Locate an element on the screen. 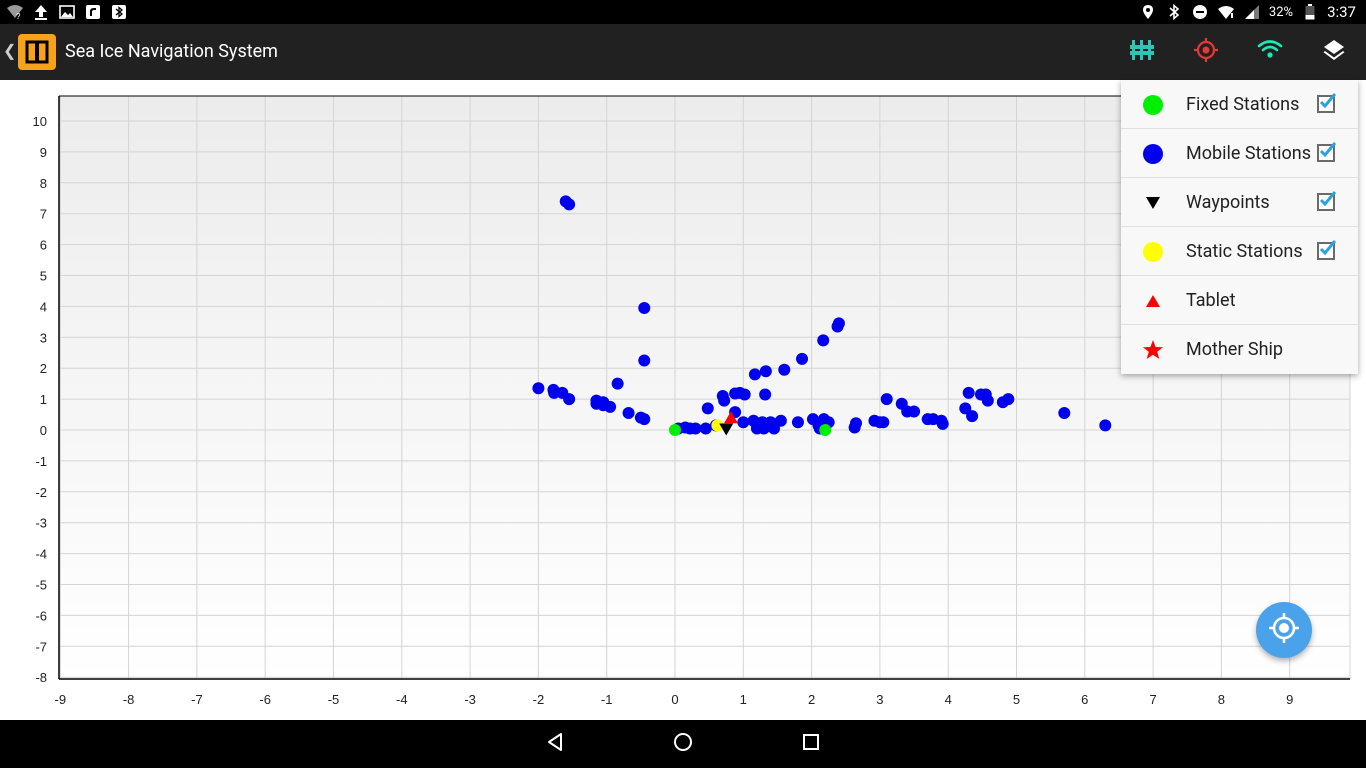 The height and width of the screenshot is (768, 1366). app-logo is located at coordinates (37, 52).